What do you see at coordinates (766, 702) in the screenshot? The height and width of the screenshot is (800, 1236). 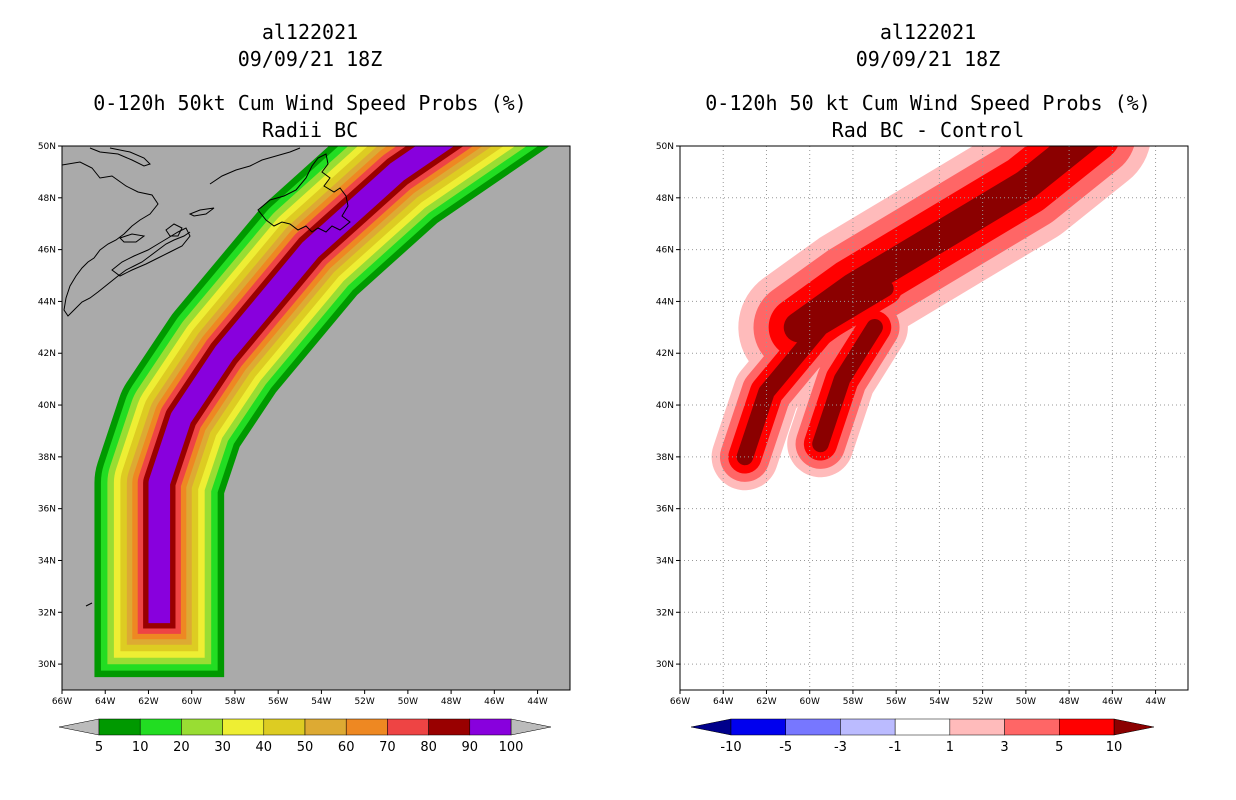 I see `x-tick-label: 62W` at bounding box center [766, 702].